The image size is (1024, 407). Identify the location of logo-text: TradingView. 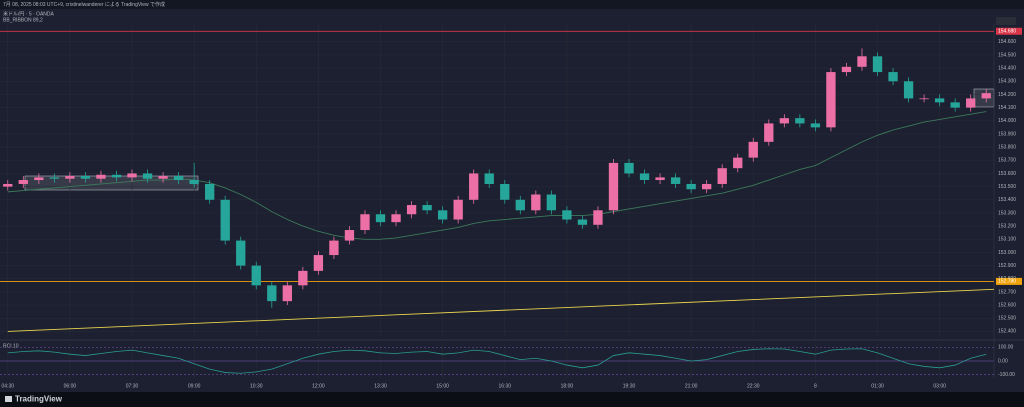
(39, 399).